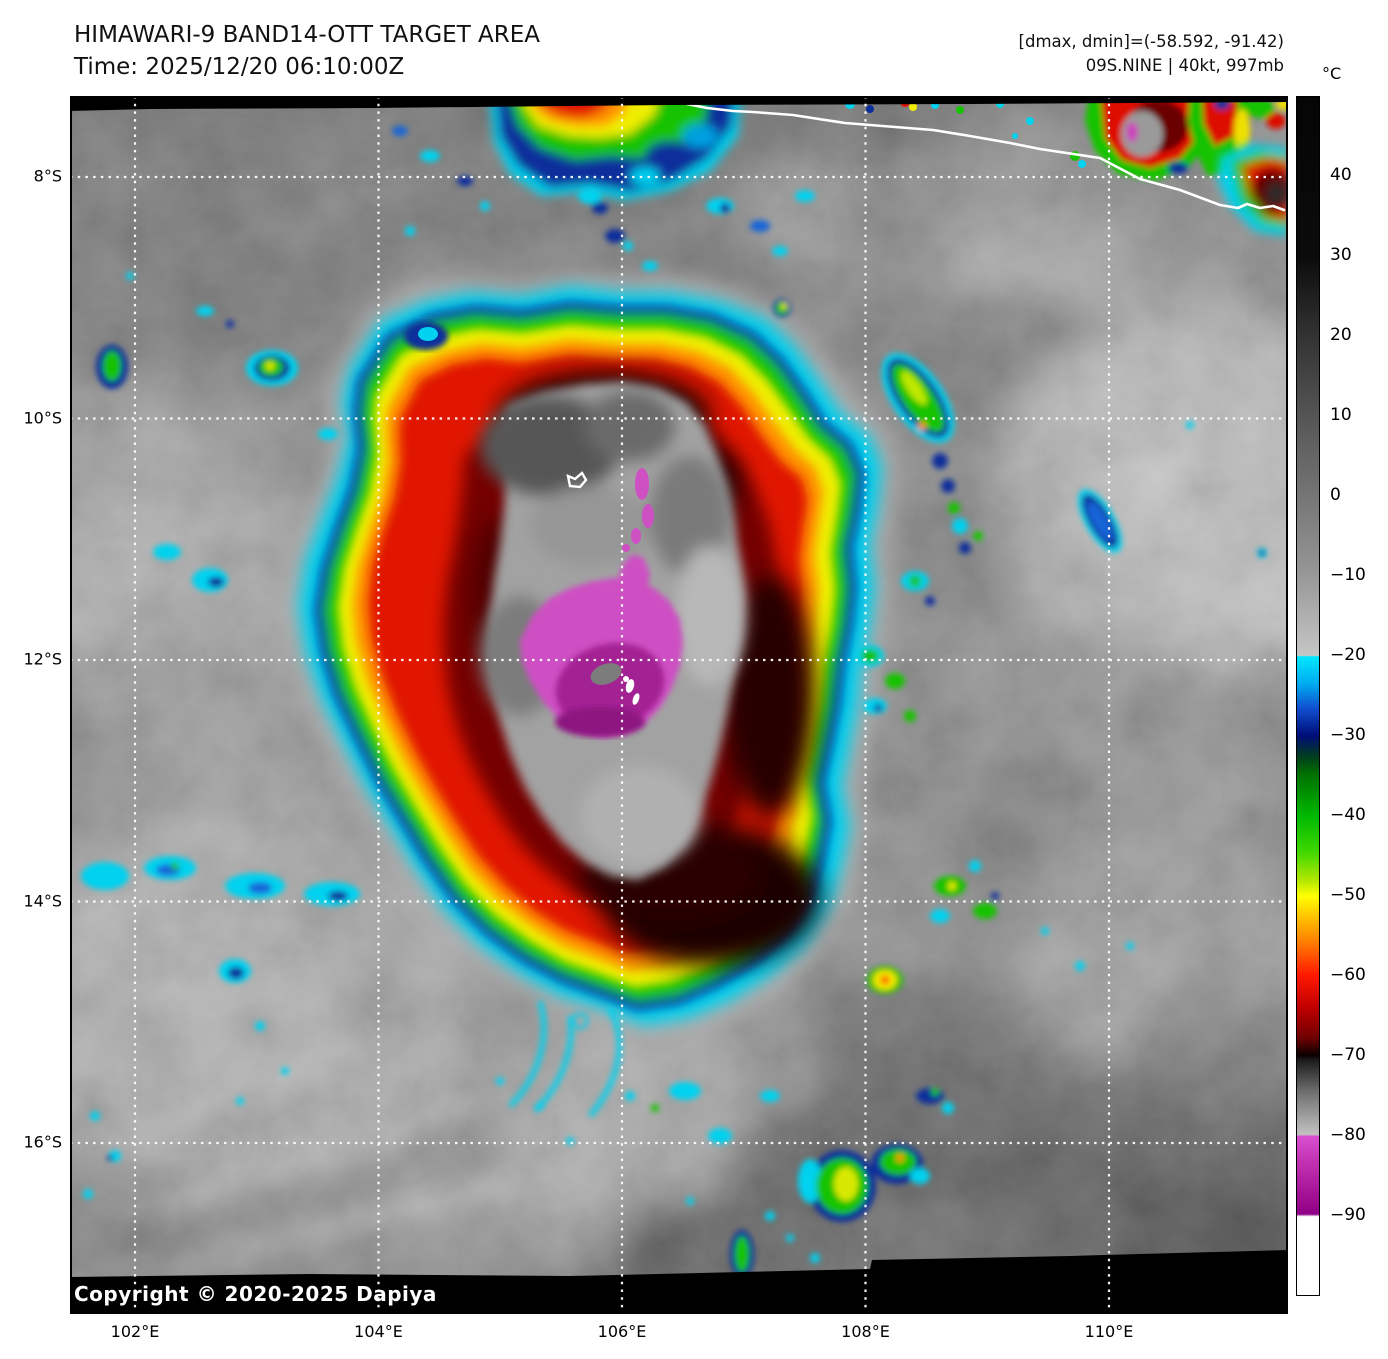 The width and height of the screenshot is (1388, 1359). What do you see at coordinates (1109, 1331) in the screenshot?
I see `lon-axis-label: 110°E` at bounding box center [1109, 1331].